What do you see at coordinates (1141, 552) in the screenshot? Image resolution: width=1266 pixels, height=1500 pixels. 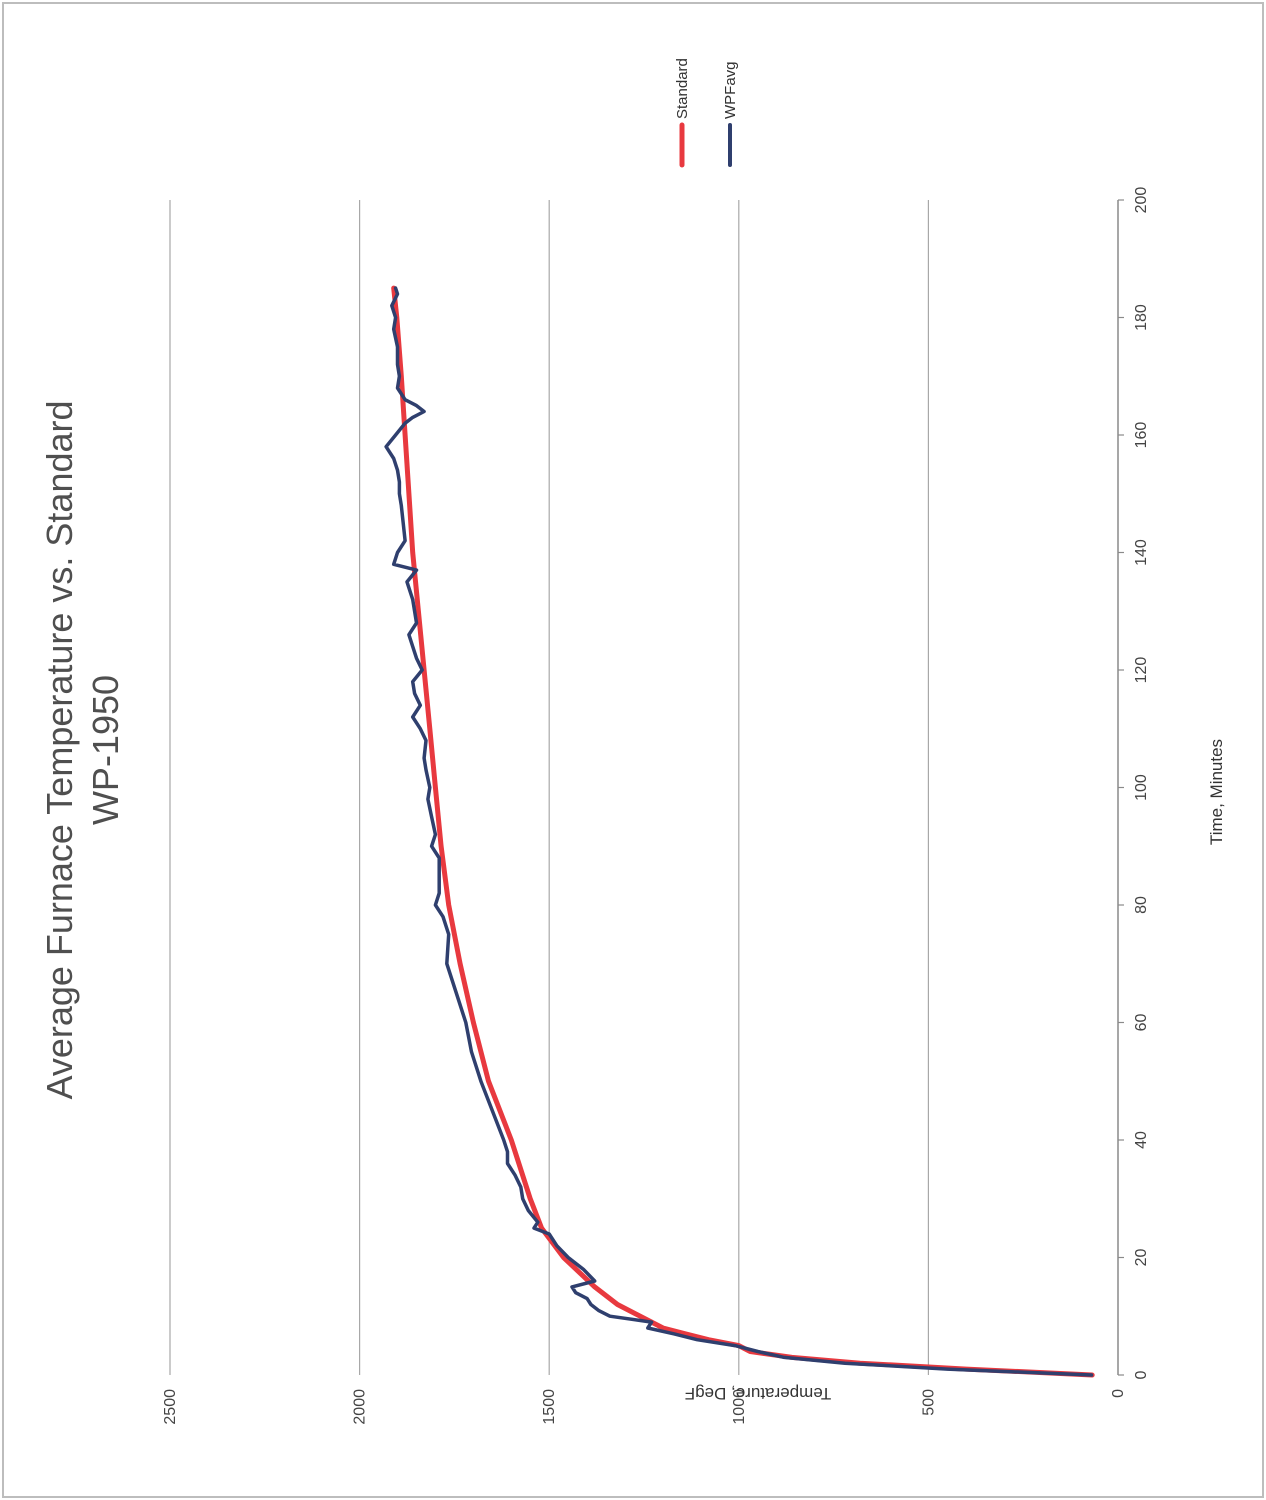 I see `x-tick-label: 140` at bounding box center [1141, 552].